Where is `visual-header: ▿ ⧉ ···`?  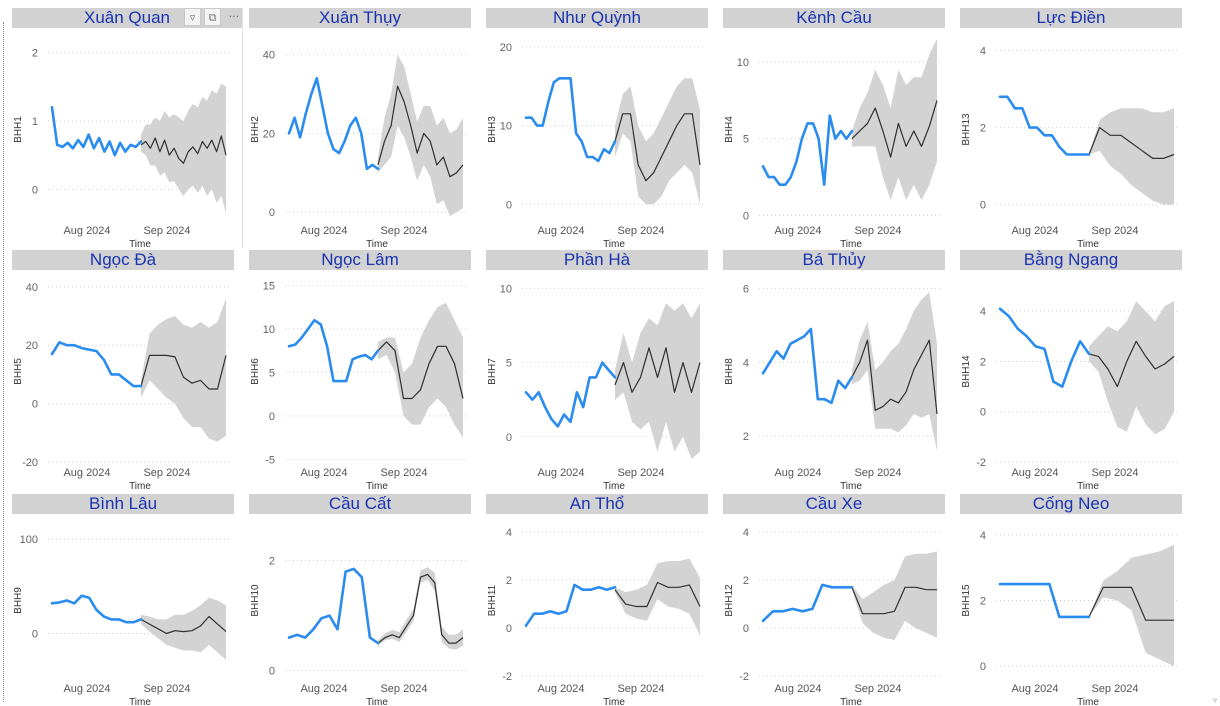 visual-header: ▿ ⧉ ··· is located at coordinates (214, 17).